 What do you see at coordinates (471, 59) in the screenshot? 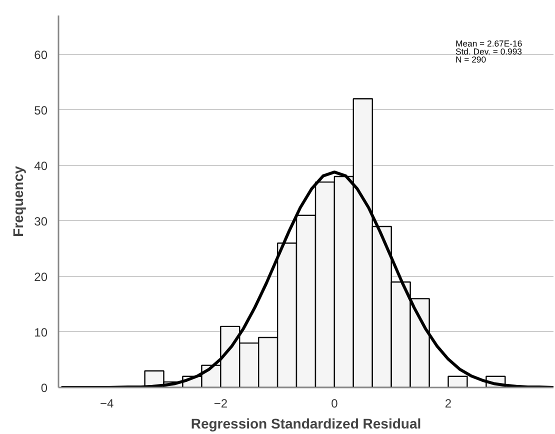
I see `annotation: N = 290` at bounding box center [471, 59].